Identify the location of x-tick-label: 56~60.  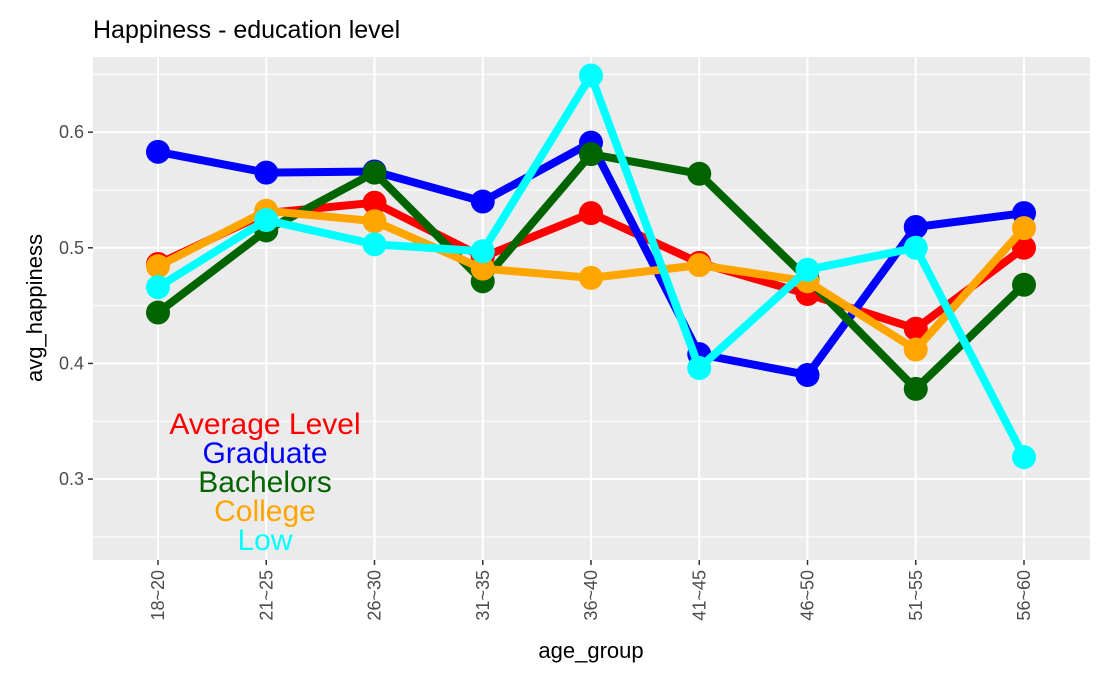
(1024, 595).